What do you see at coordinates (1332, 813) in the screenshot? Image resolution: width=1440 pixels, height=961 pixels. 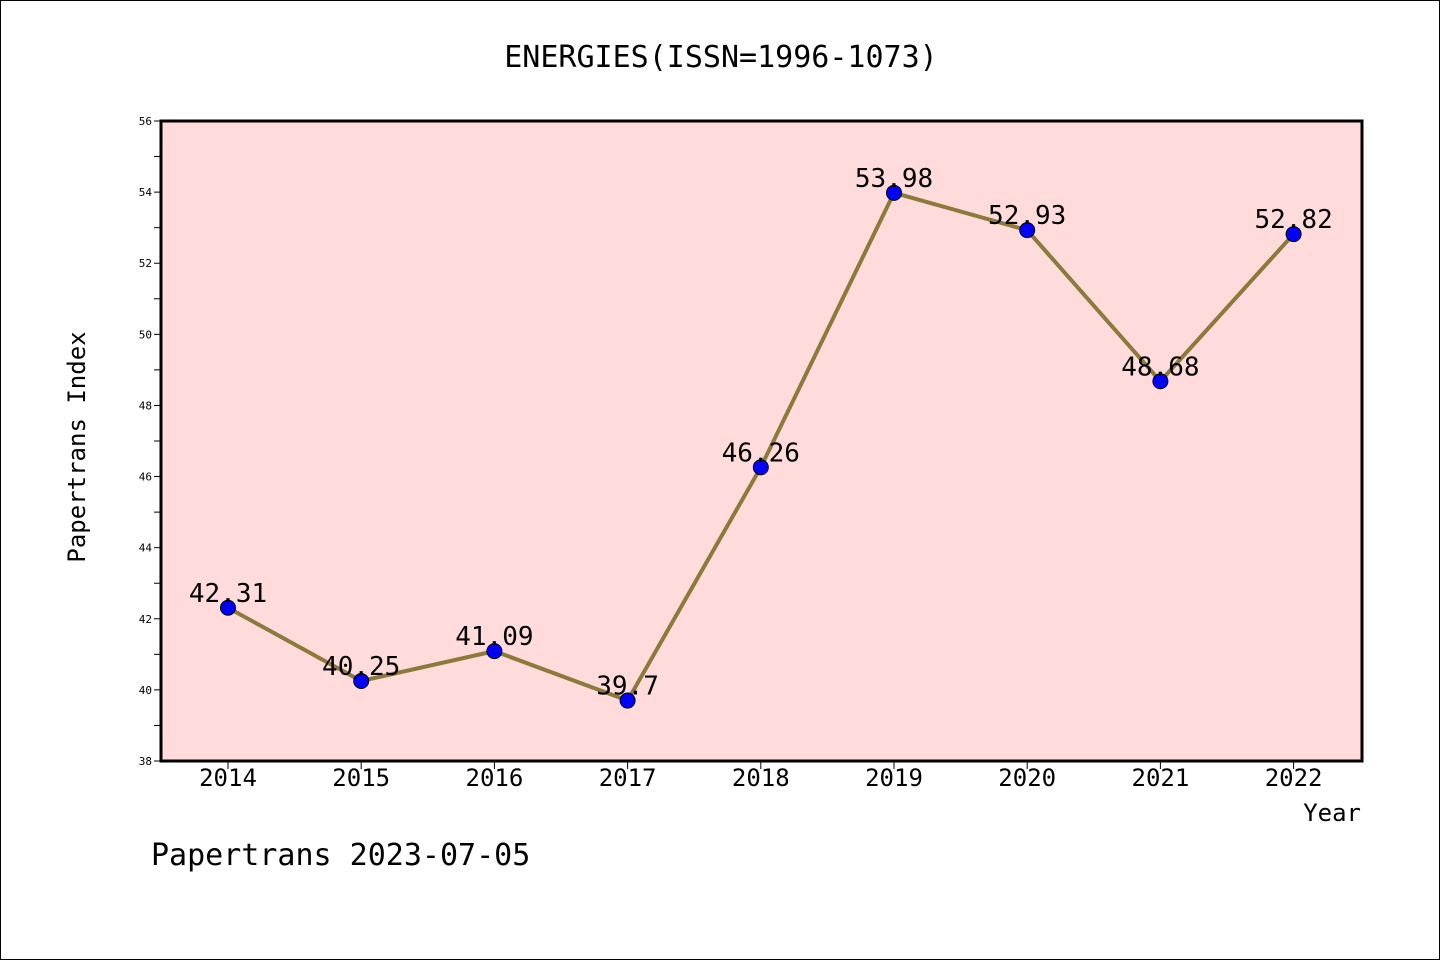 I see `x-axis-label: Year` at bounding box center [1332, 813].